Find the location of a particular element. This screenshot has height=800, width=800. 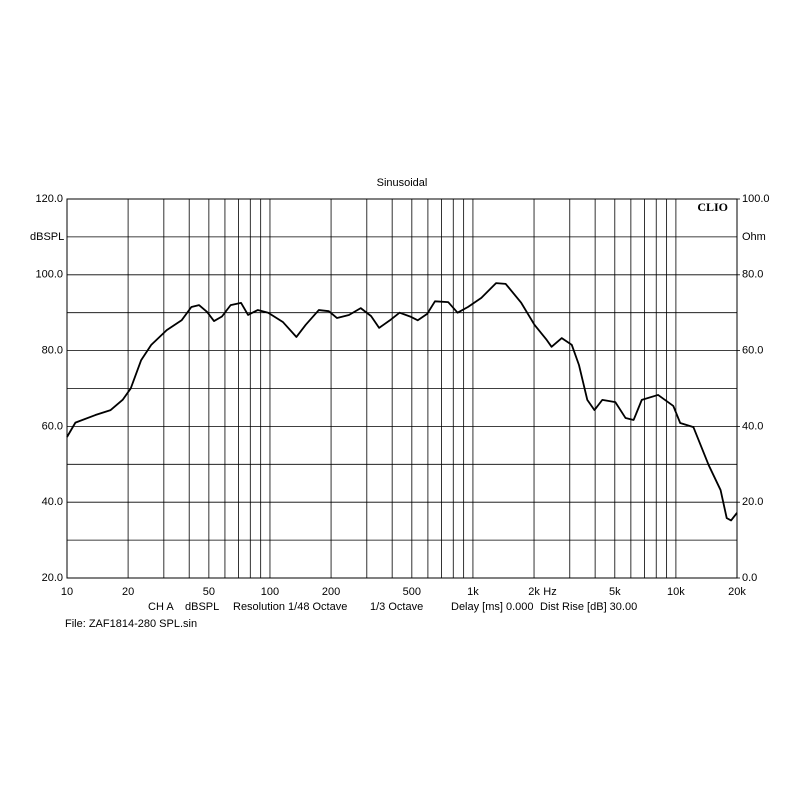

x-tick-label: 10 is located at coordinates (67, 592).